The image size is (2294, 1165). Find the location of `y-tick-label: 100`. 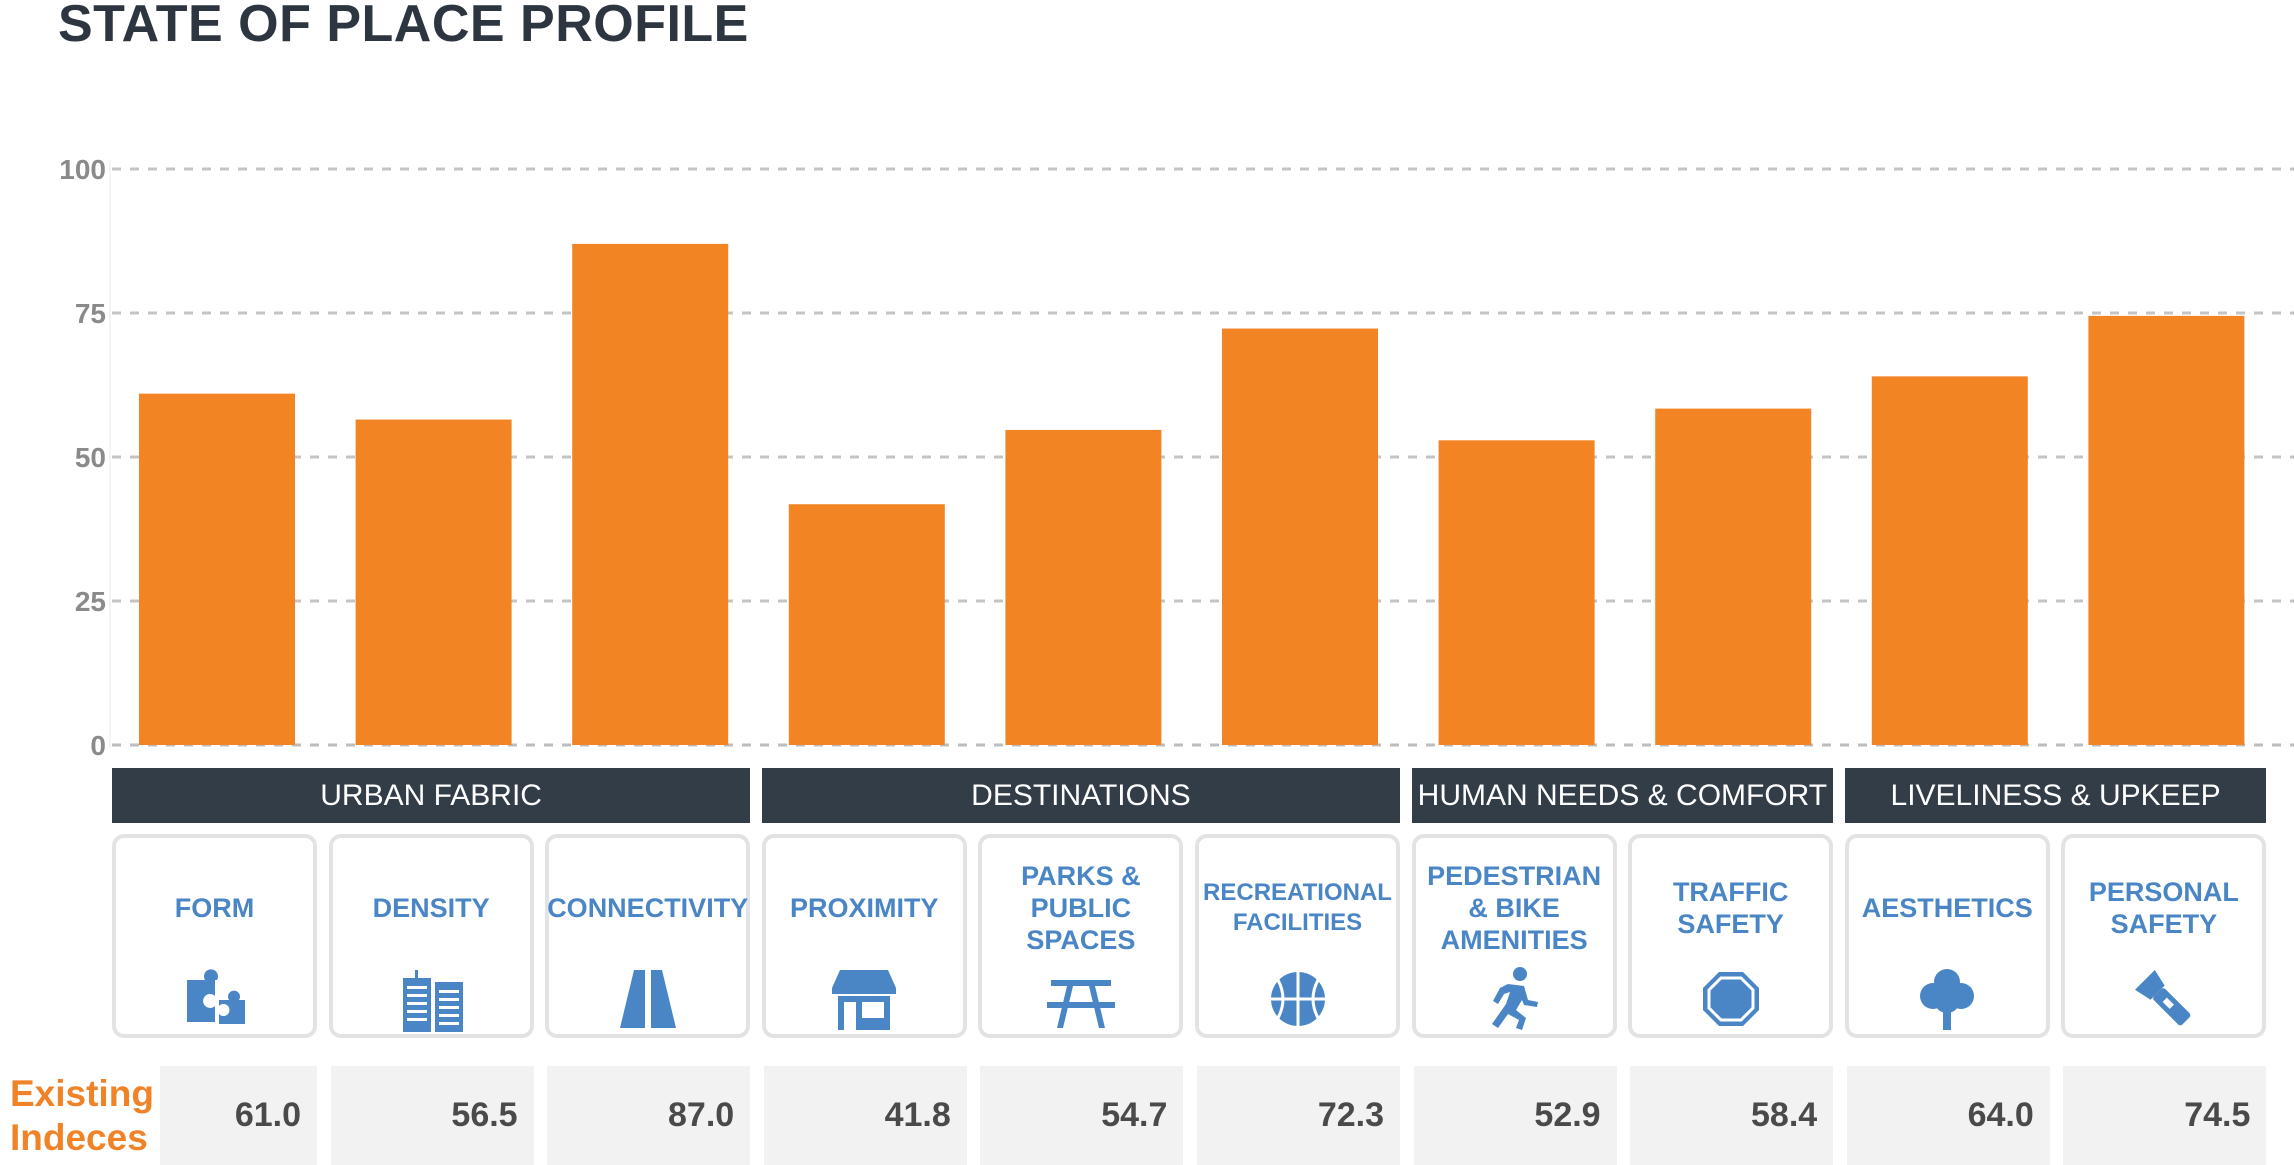

y-tick-label: 100 is located at coordinates (82, 169).